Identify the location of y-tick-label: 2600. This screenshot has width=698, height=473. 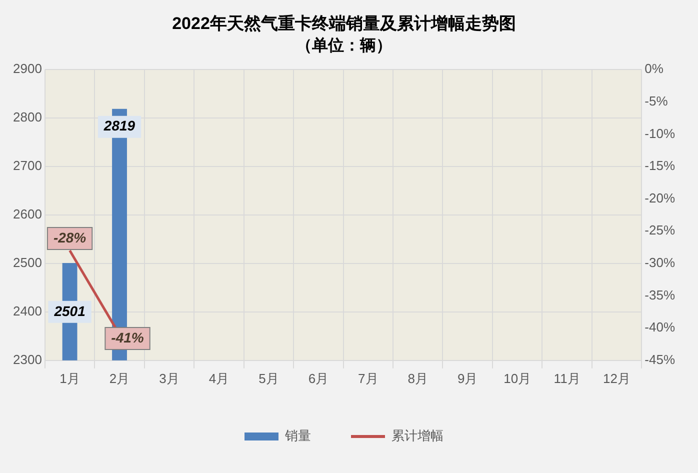
(27, 214).